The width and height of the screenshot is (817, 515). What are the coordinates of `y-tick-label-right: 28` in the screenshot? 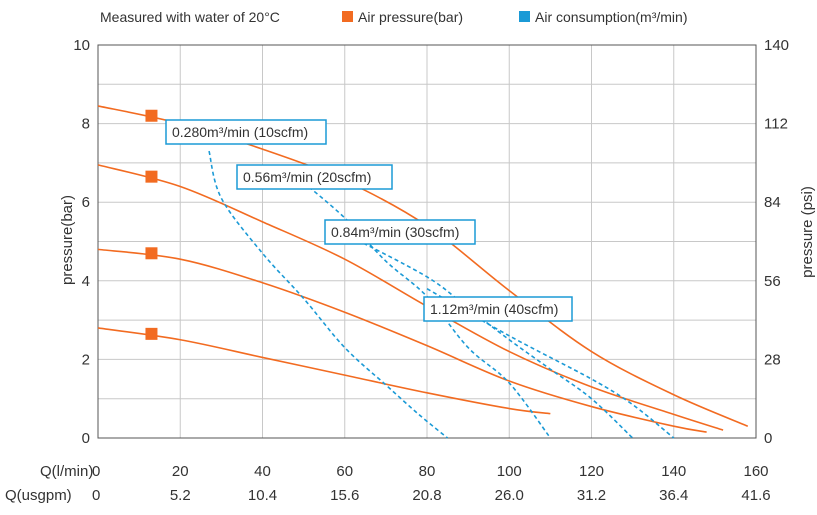 It's located at (772, 359).